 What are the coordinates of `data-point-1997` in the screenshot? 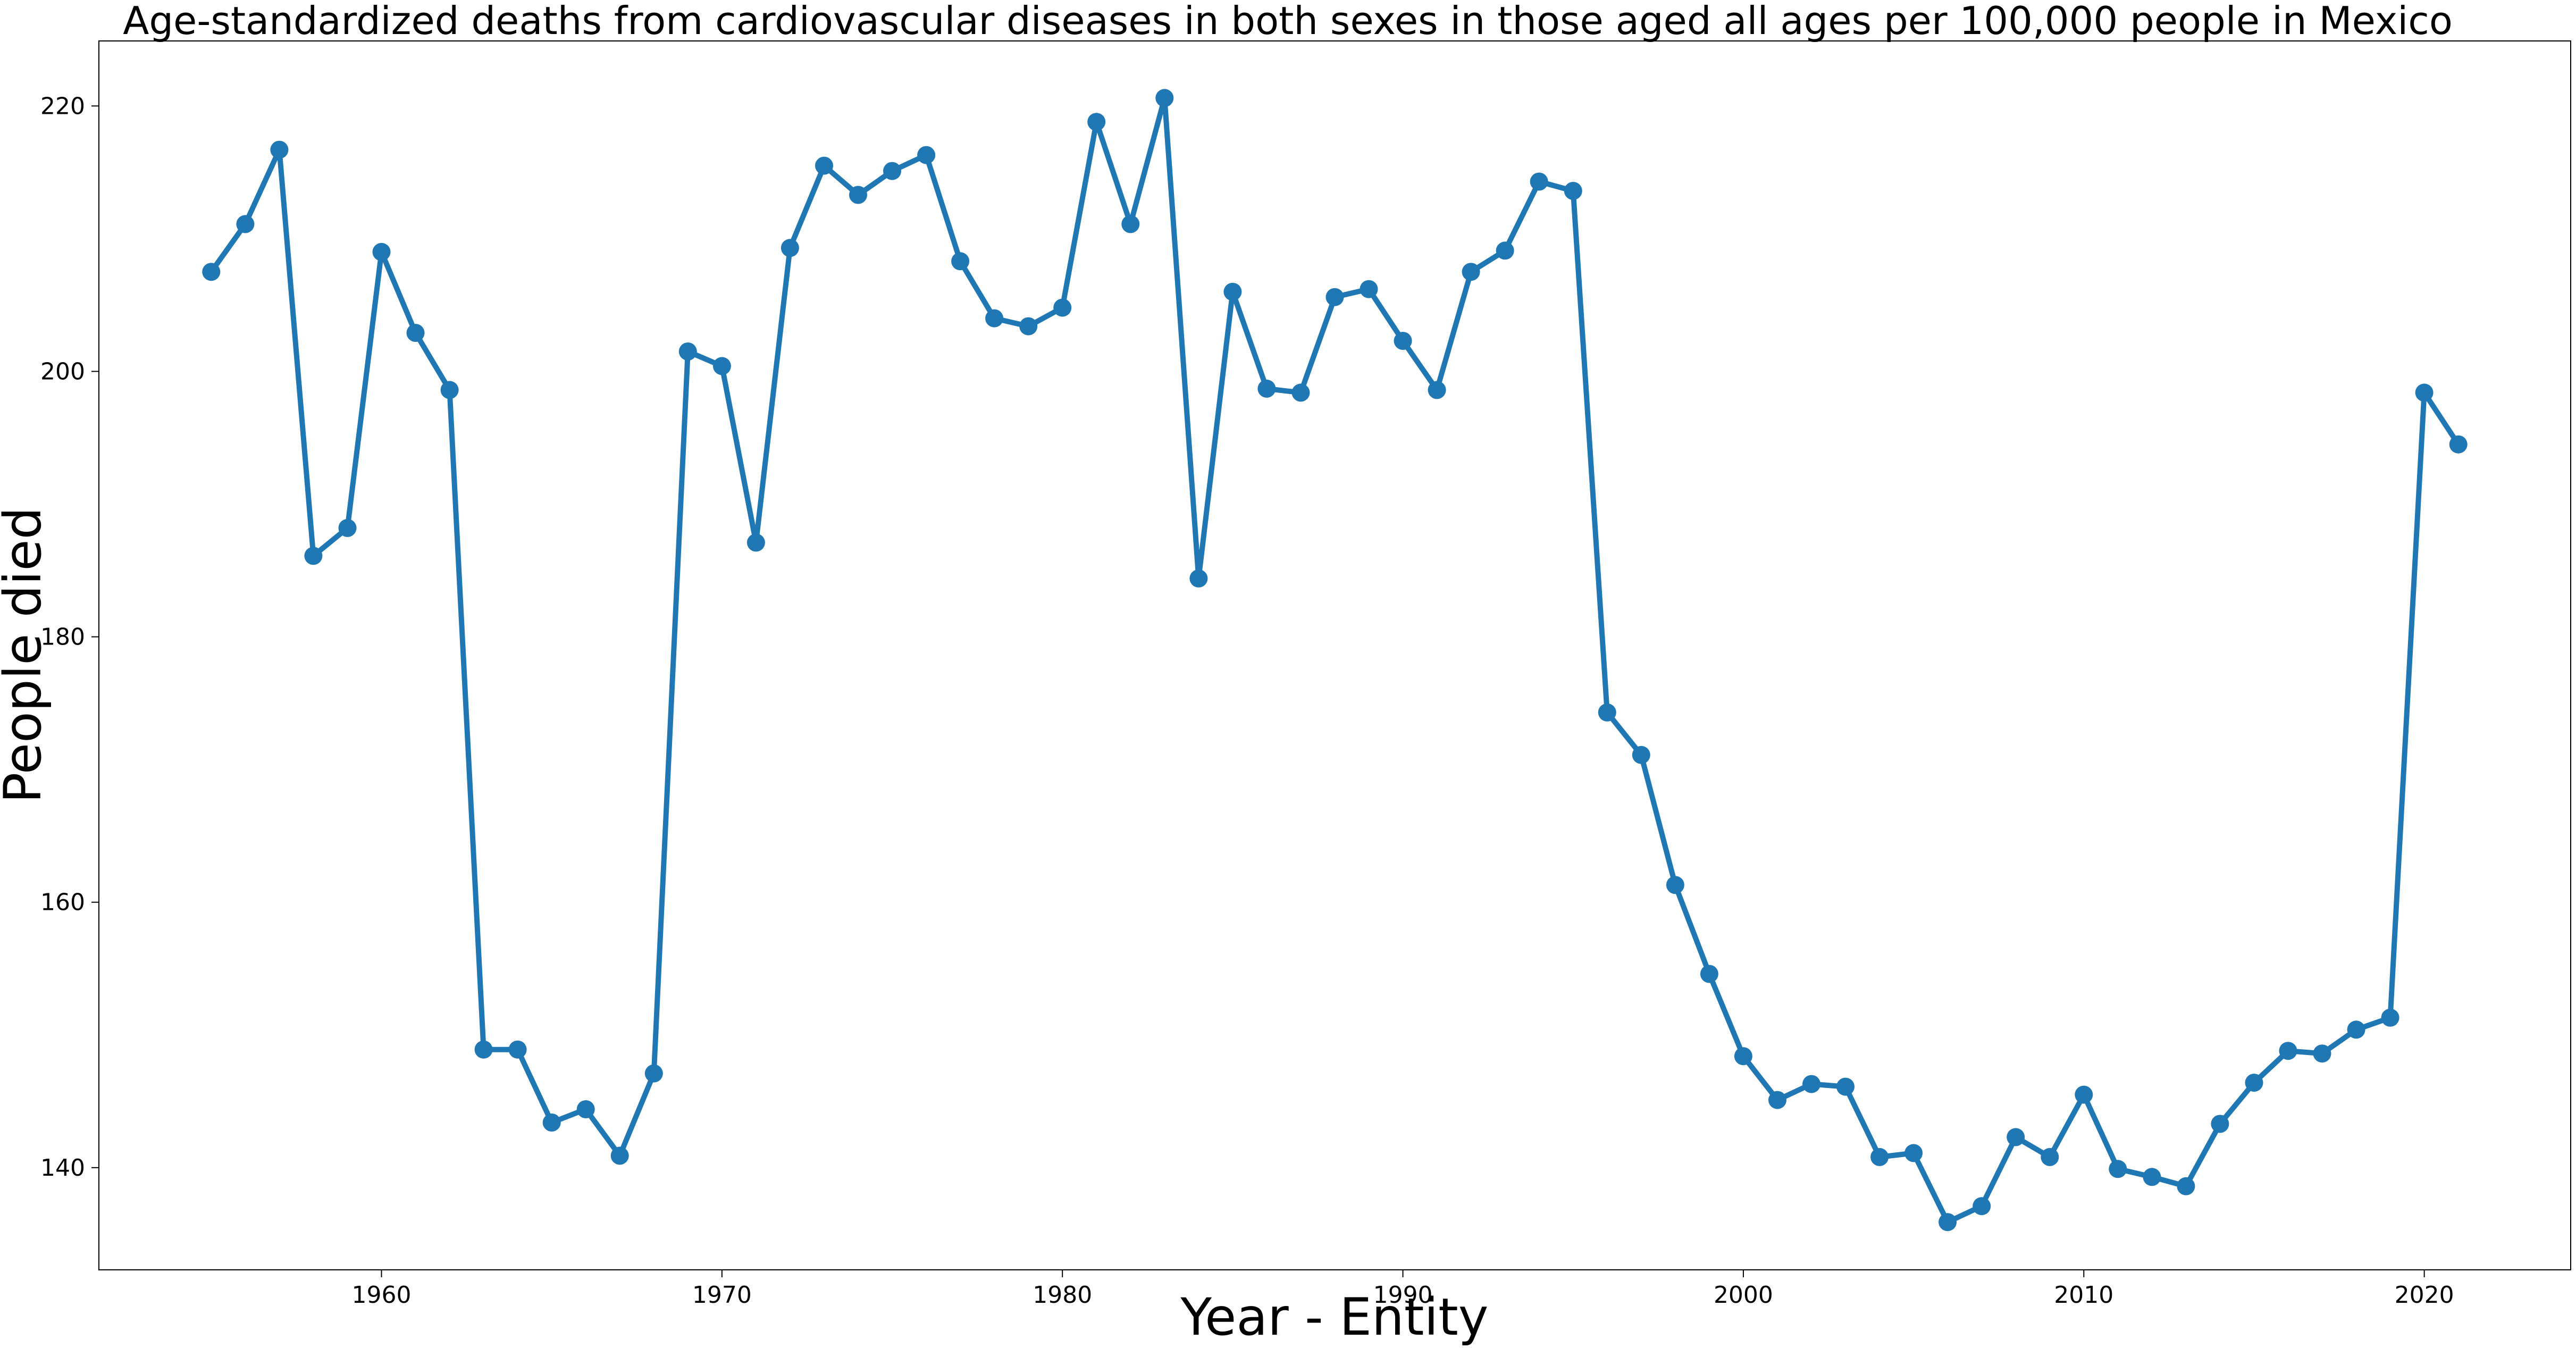 It's located at (1641, 755).